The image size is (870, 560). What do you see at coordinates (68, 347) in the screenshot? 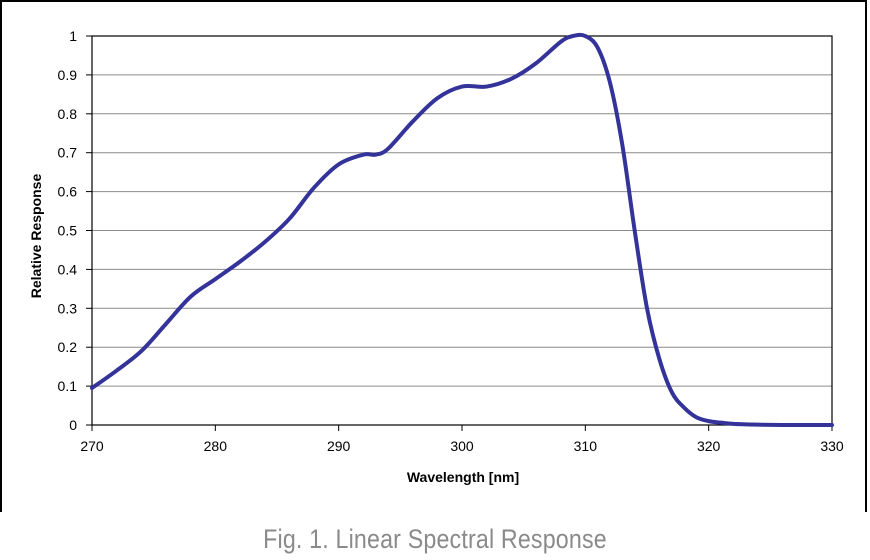
I see `y-tick-label-2: 0.2` at bounding box center [68, 347].